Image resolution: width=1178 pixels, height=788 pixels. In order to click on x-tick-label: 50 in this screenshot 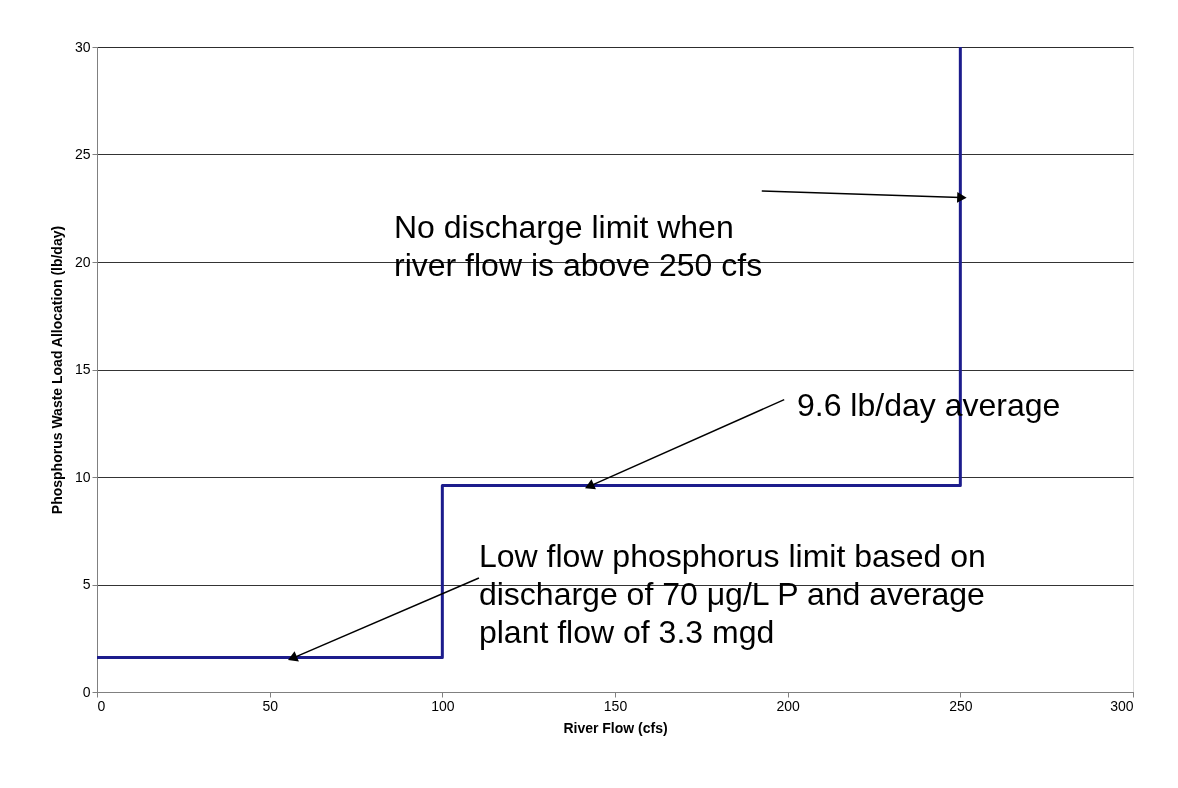, I will do `click(270, 705)`.